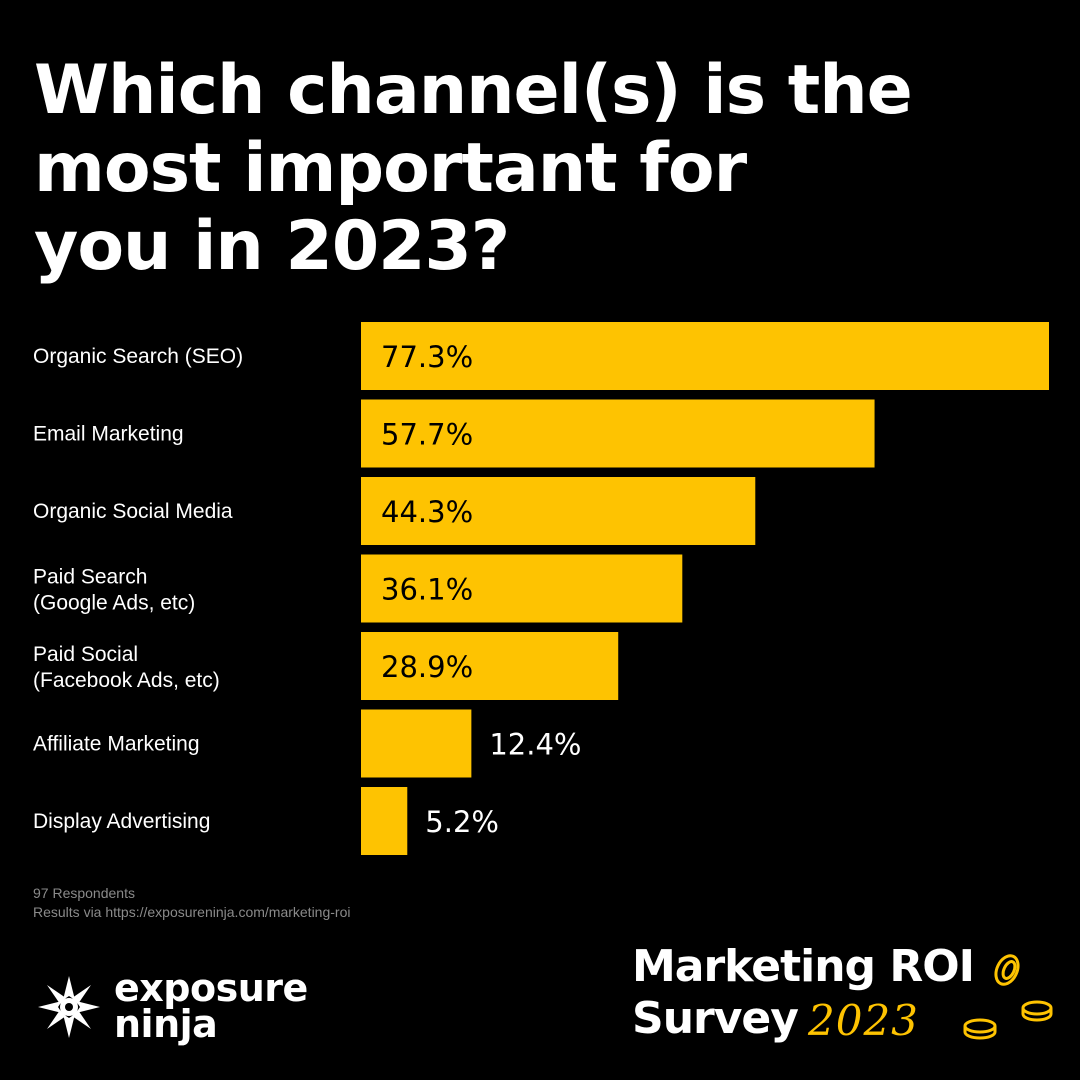 The width and height of the screenshot is (1080, 1080). Describe the element at coordinates (69, 1007) in the screenshot. I see `ninja-star-icon` at that location.